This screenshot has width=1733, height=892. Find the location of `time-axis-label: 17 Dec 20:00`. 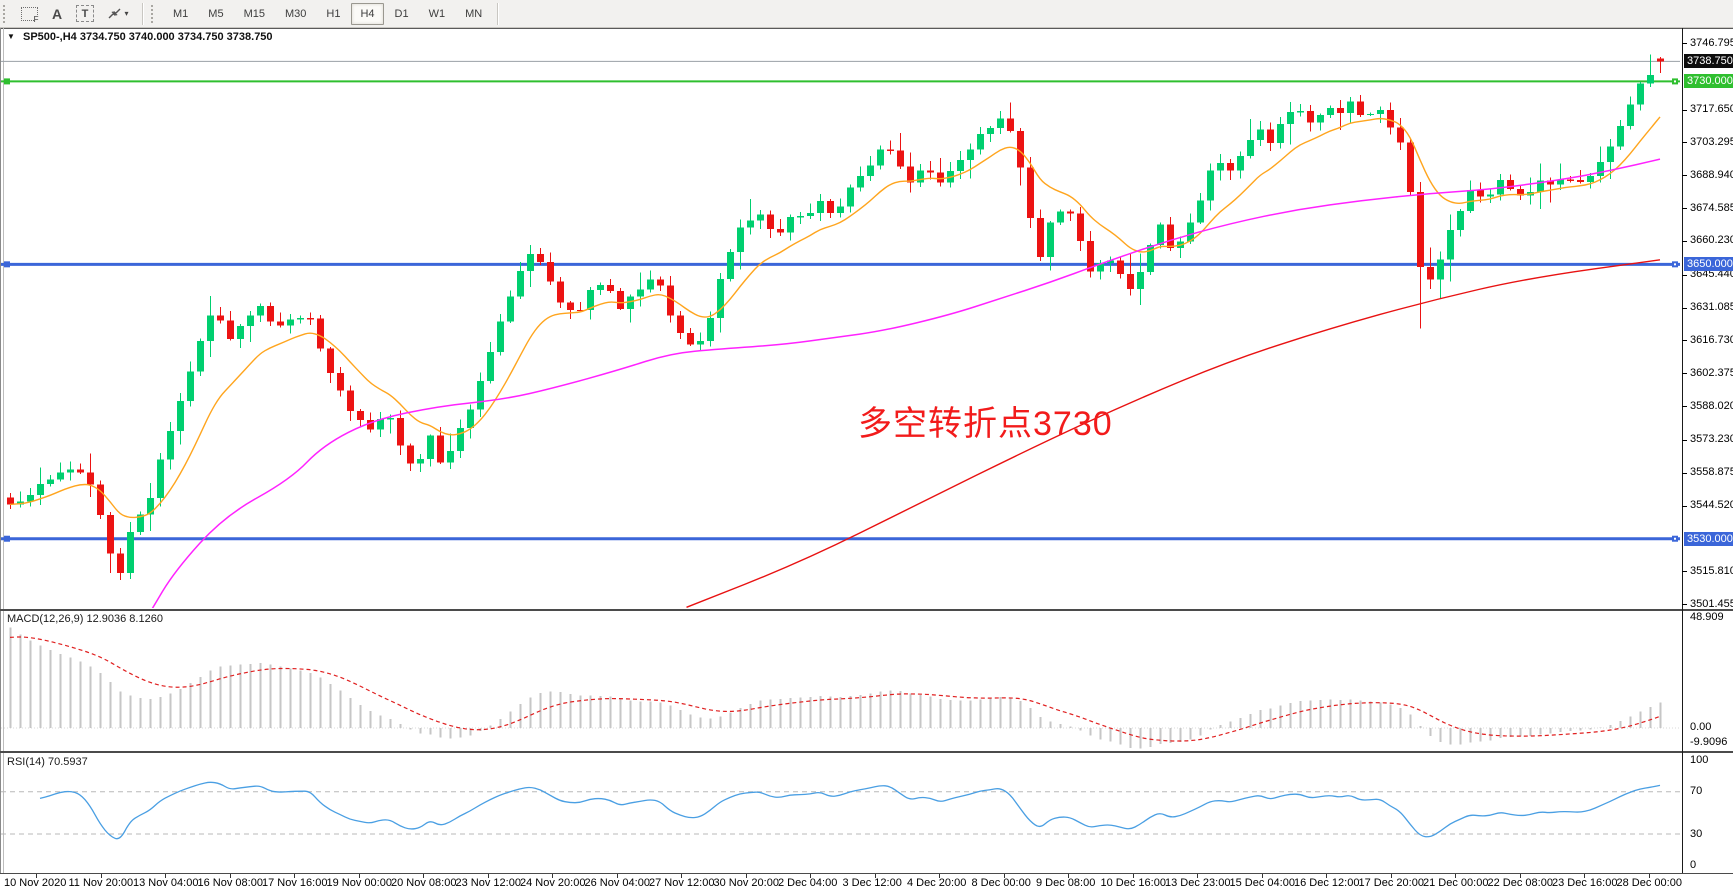

time-axis-label: 17 Dec 20:00 is located at coordinates (1391, 883).